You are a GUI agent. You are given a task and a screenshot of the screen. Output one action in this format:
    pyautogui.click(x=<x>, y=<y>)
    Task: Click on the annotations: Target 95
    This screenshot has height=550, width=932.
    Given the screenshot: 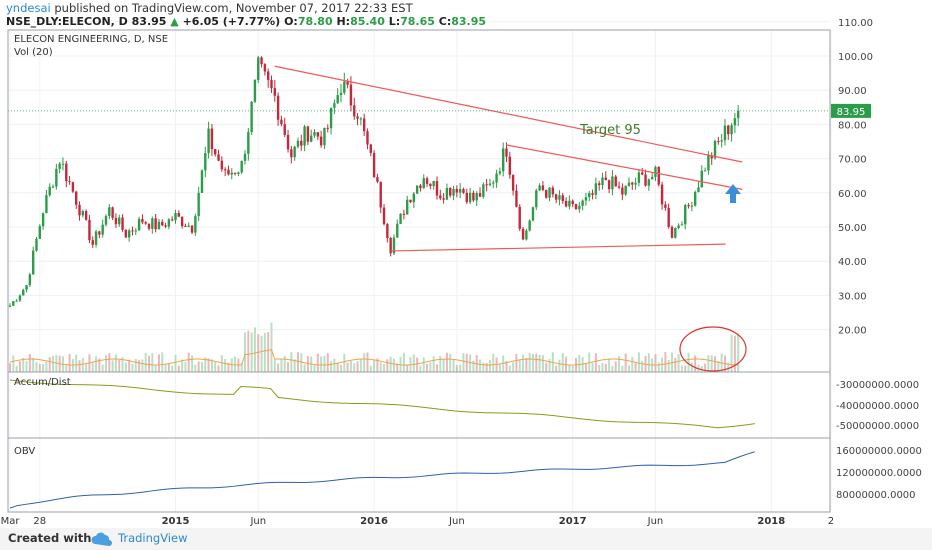 What is the action you would take?
    pyautogui.click(x=663, y=247)
    